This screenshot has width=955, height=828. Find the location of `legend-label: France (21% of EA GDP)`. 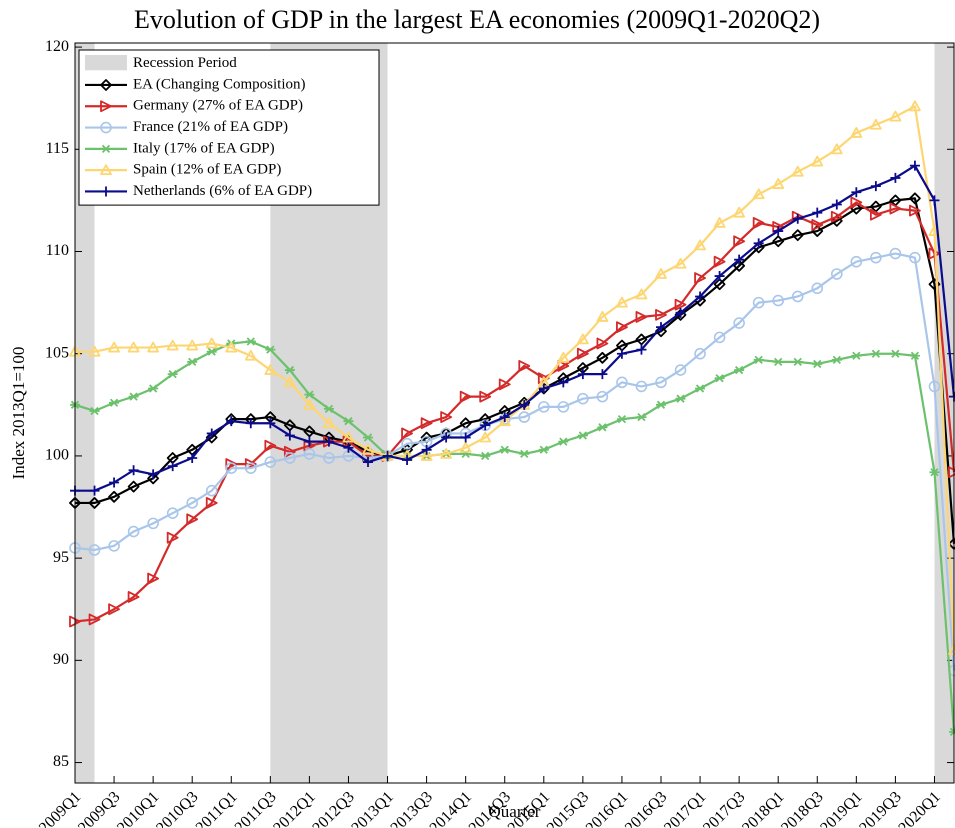

legend-label: France (21% of EA GDP) is located at coordinates (210, 127).